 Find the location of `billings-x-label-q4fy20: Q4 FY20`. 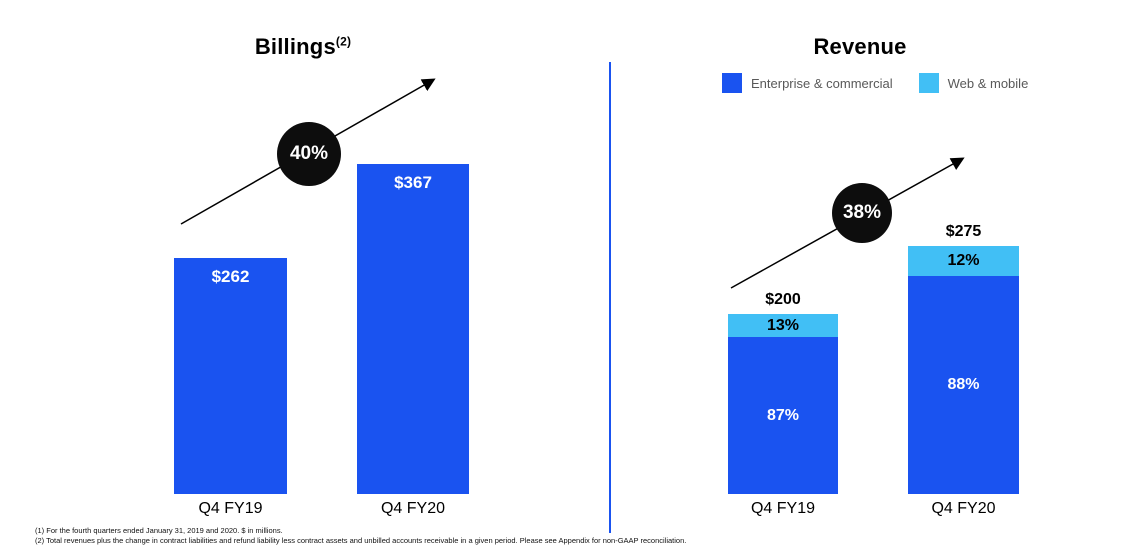

billings-x-label-q4fy20: Q4 FY20 is located at coordinates (413, 508).